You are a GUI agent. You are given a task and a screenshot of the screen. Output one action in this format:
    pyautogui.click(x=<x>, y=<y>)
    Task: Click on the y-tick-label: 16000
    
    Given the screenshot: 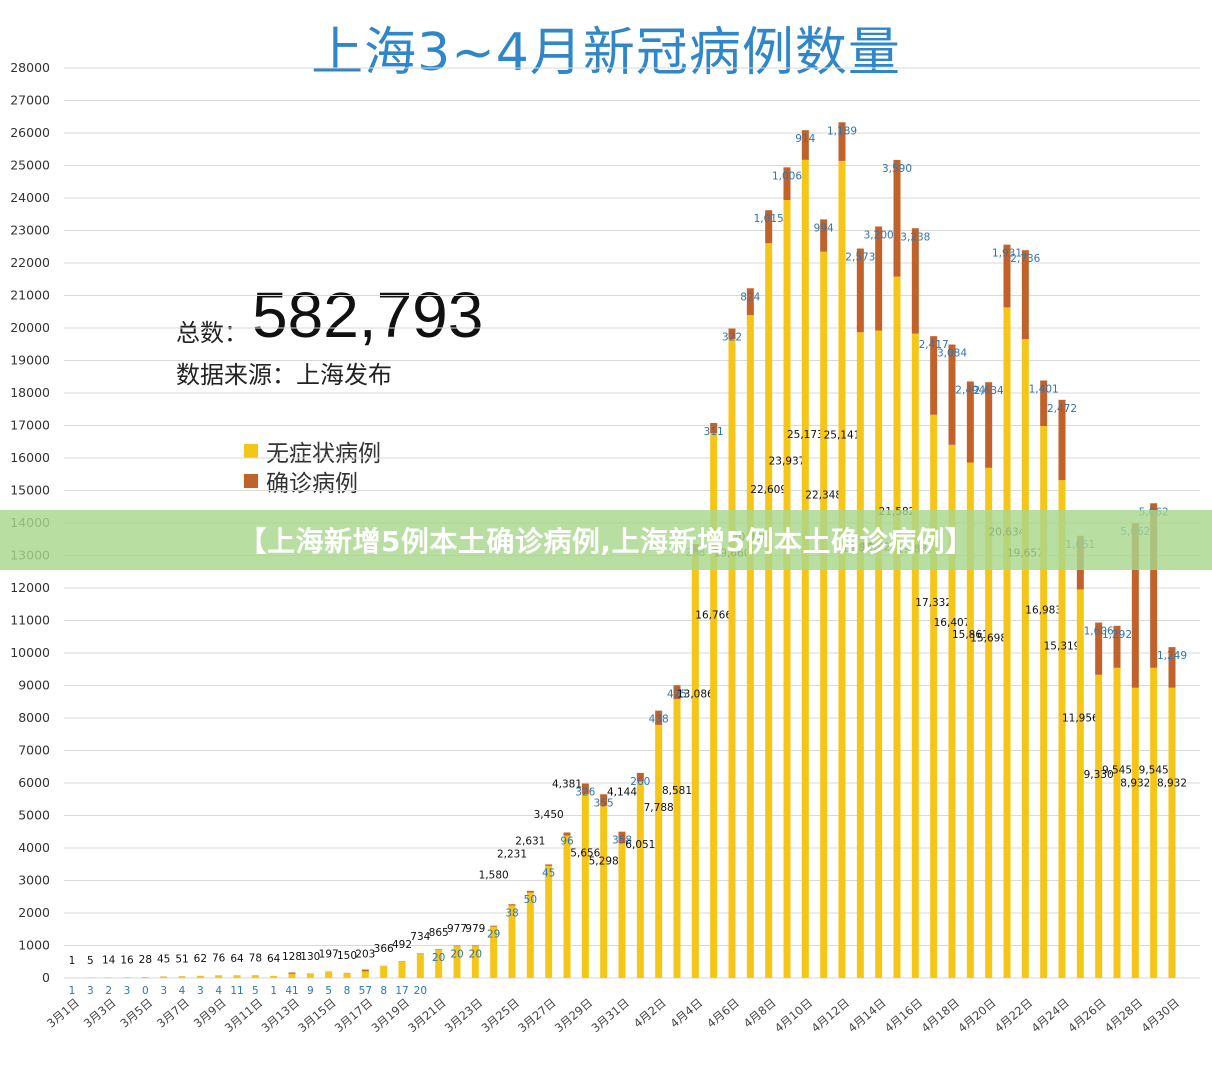 What is the action you would take?
    pyautogui.click(x=30, y=457)
    